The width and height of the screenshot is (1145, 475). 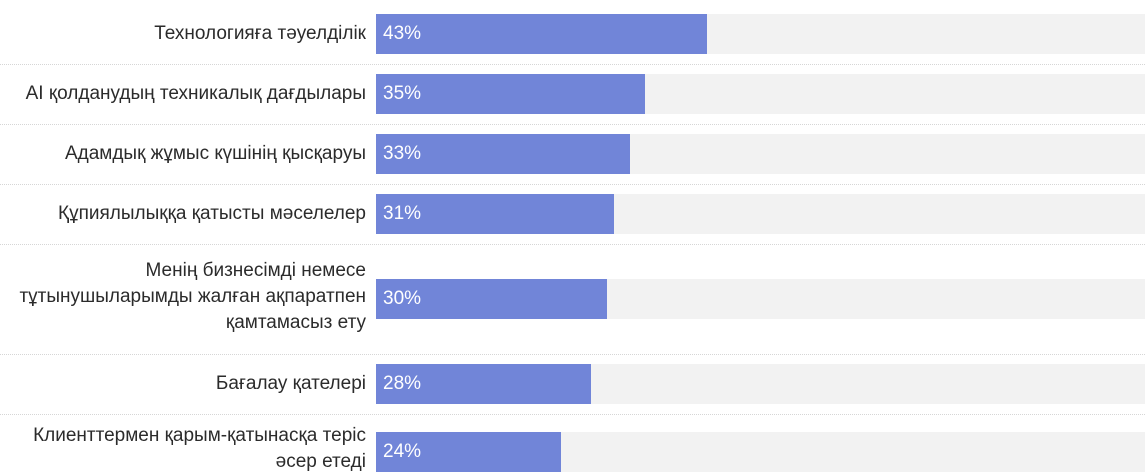 I want to click on category-label: Технологияға тәуелділік, so click(x=183, y=34).